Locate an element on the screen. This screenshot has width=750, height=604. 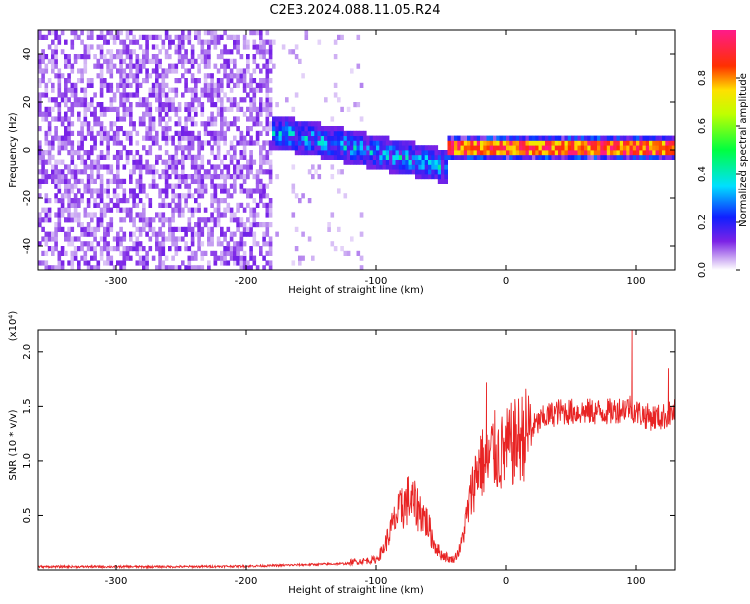
snr-x-tick-label: -200 is located at coordinates (246, 581).